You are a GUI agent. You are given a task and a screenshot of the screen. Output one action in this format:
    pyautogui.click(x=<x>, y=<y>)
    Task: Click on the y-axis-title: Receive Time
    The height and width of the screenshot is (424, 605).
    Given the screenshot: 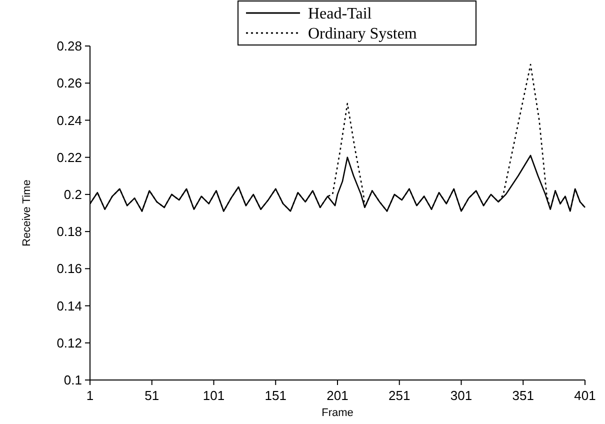 What is the action you would take?
    pyautogui.click(x=27, y=213)
    